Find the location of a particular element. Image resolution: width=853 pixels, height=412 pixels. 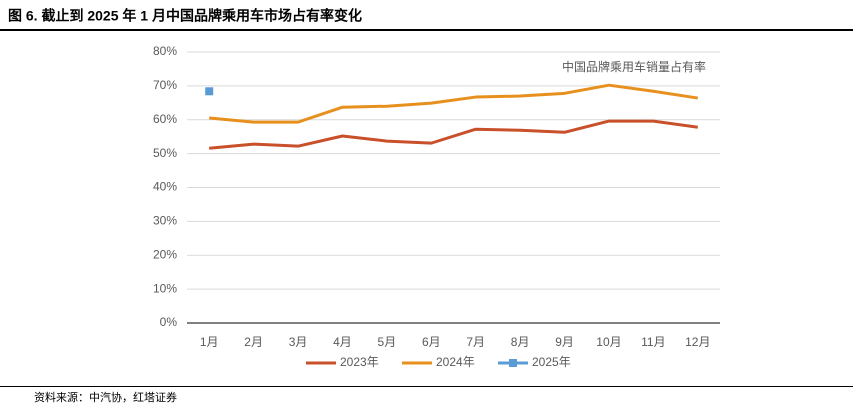

x-tick-label: 10月 is located at coordinates (608, 342).